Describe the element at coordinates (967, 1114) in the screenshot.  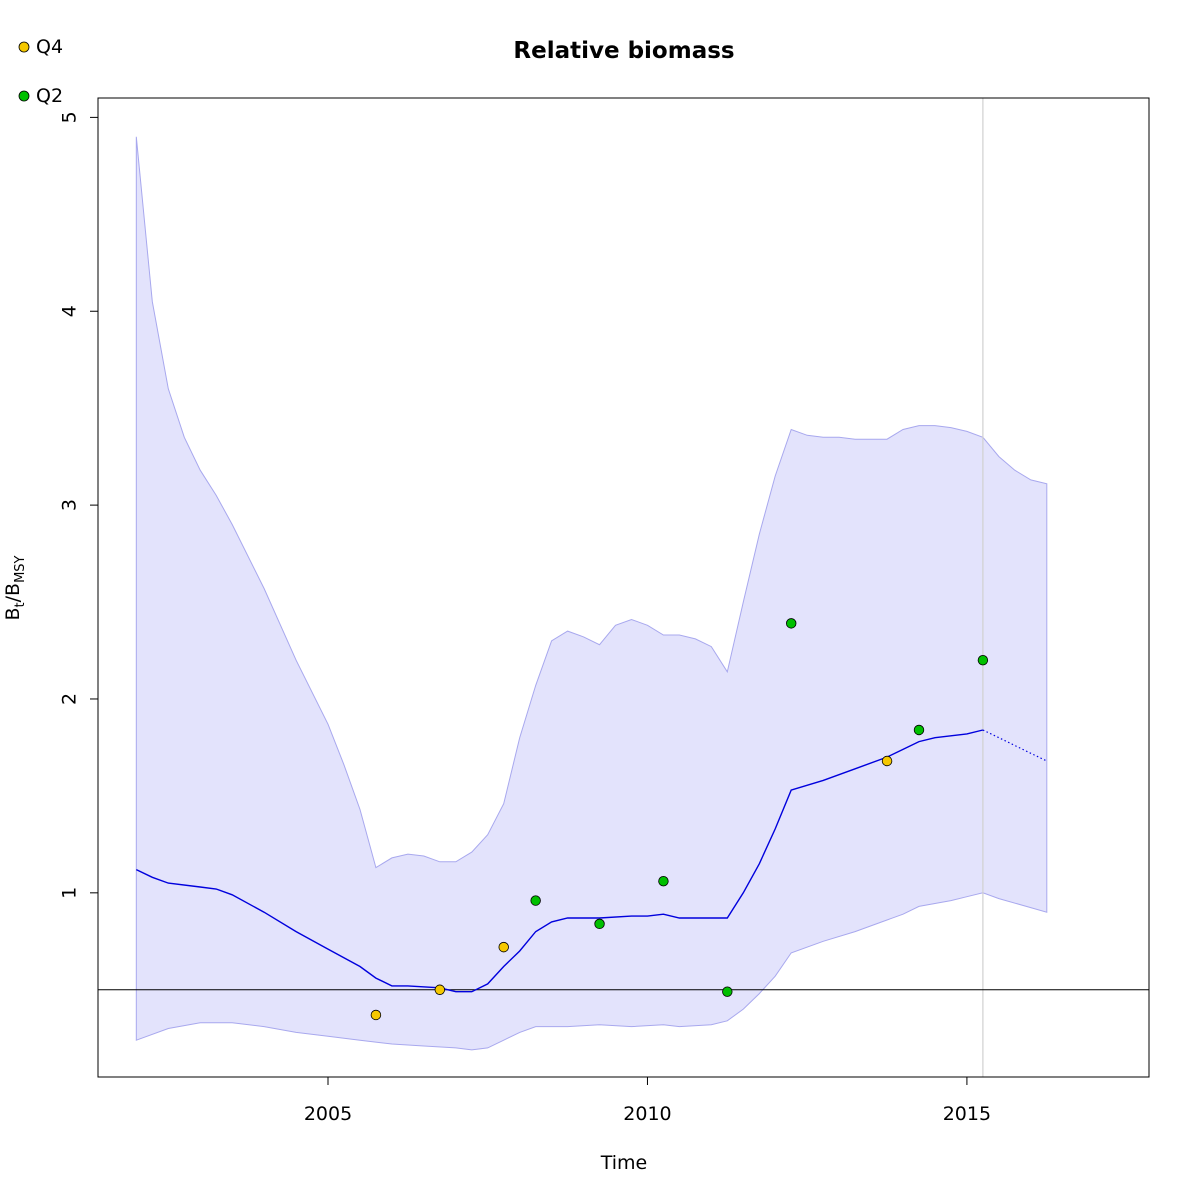
I see `x-tick-label: 2015` at that location.